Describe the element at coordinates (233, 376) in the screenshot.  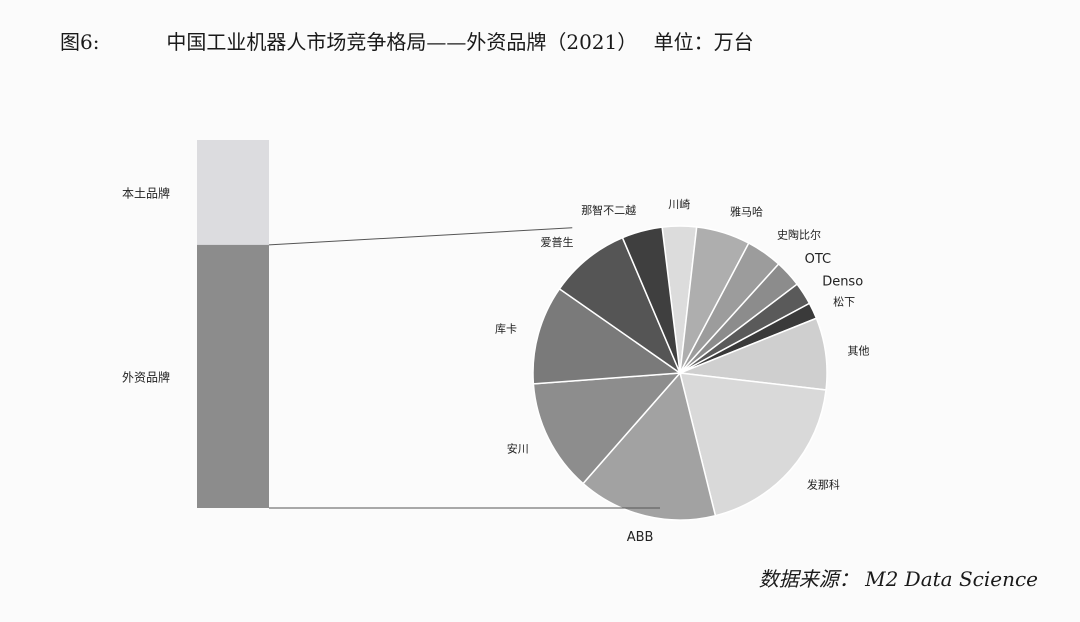
I see `bar-segment-foreign` at that location.